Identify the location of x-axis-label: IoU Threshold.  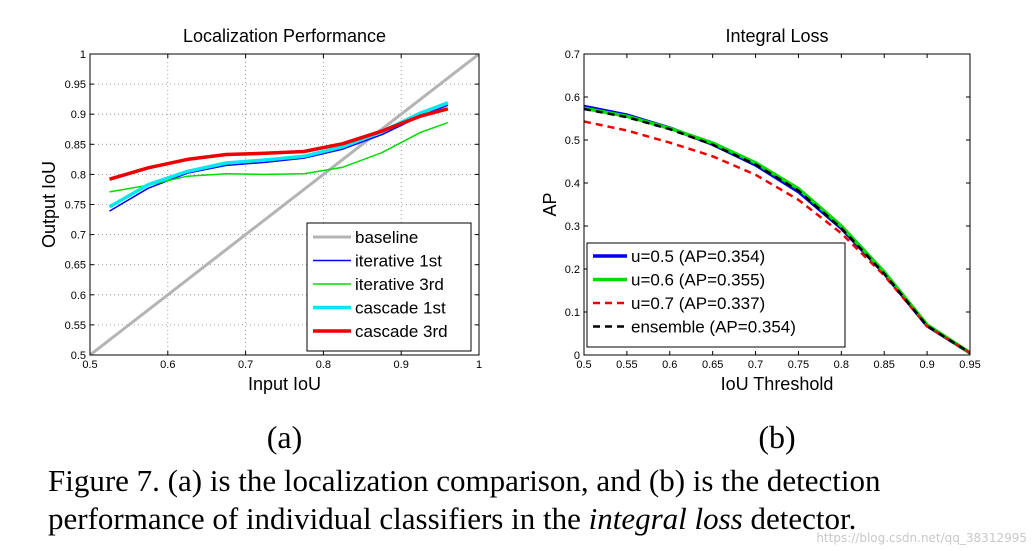
(777, 384).